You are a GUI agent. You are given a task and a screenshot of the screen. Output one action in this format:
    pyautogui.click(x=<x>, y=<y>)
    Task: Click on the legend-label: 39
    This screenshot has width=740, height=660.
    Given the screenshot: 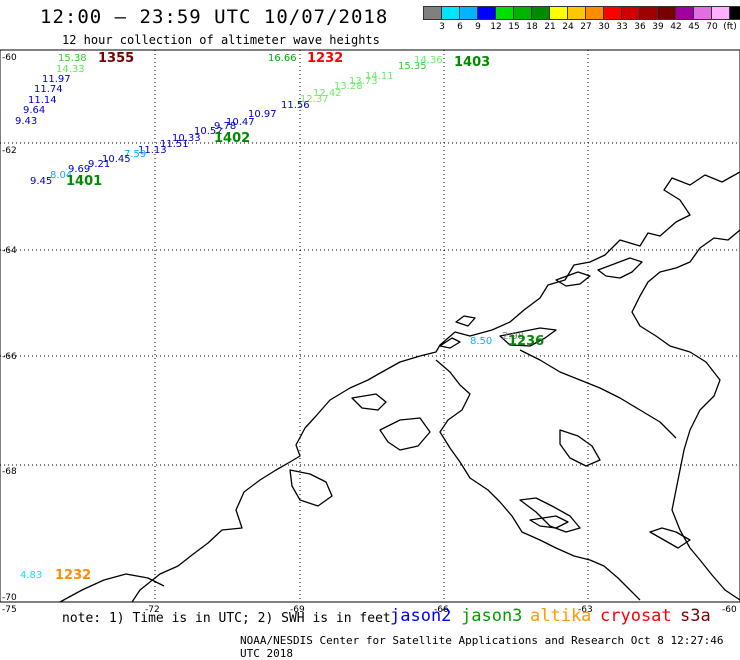 What is the action you would take?
    pyautogui.click(x=658, y=27)
    